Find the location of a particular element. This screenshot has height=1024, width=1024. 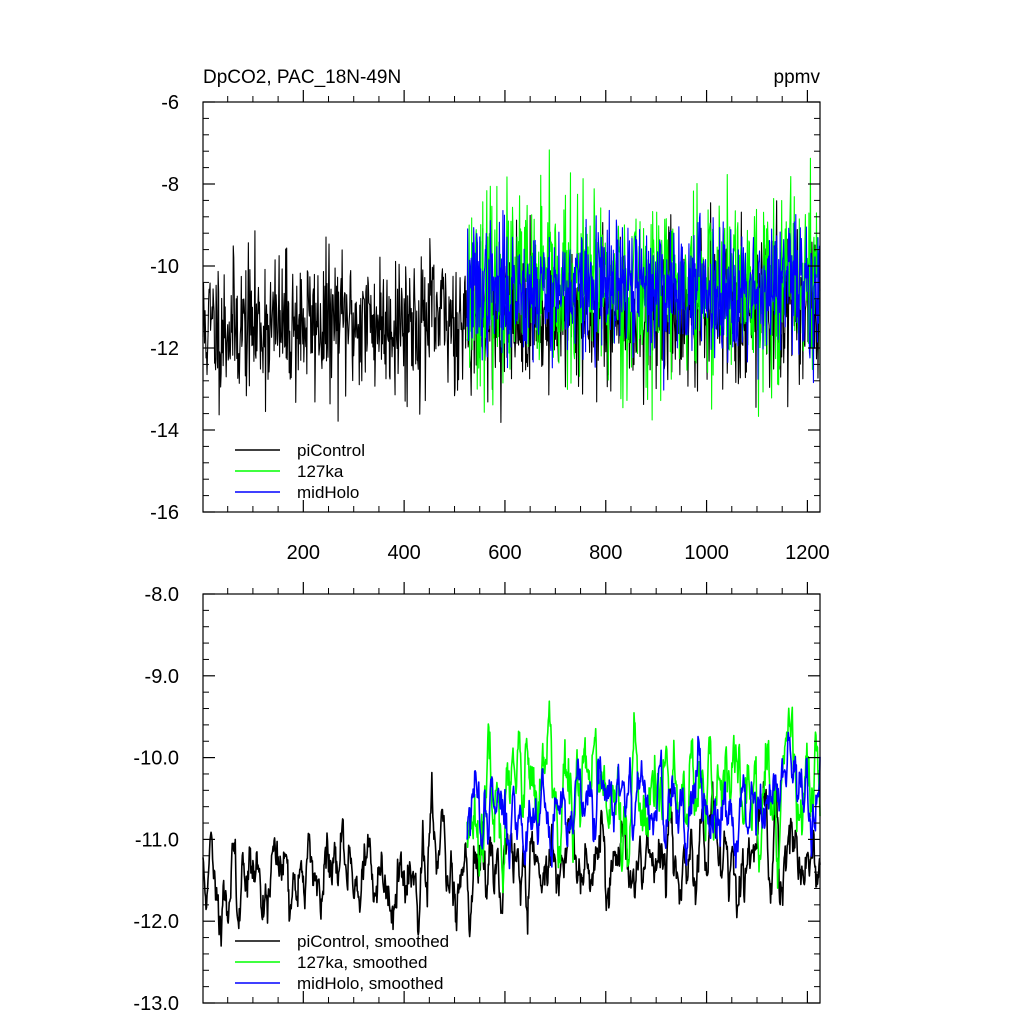

top-y-tick-label: -12 is located at coordinates (164, 349).